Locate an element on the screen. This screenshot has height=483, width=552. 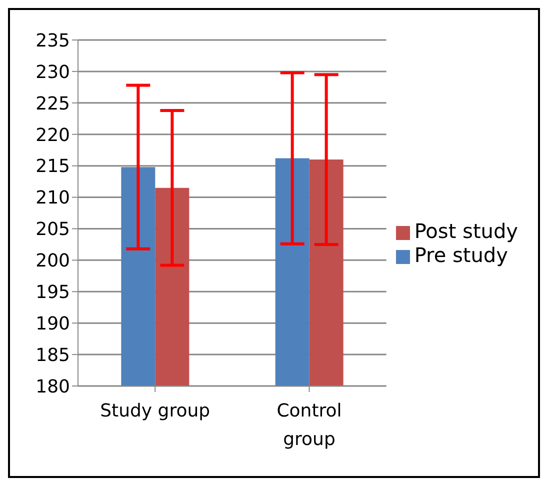
y-tick-label: 205 is located at coordinates (53, 229).